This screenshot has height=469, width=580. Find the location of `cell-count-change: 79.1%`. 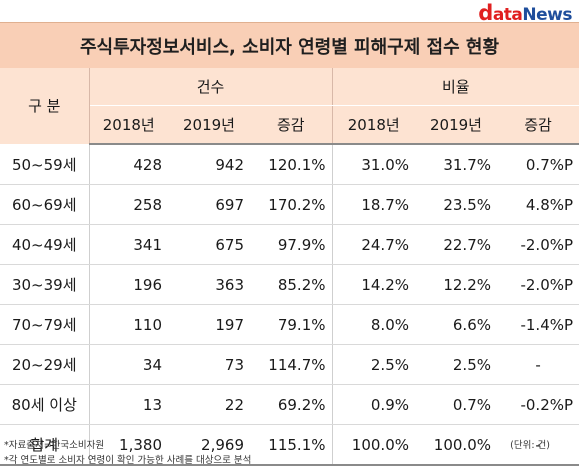

cell-count-change: 79.1% is located at coordinates (291, 324).